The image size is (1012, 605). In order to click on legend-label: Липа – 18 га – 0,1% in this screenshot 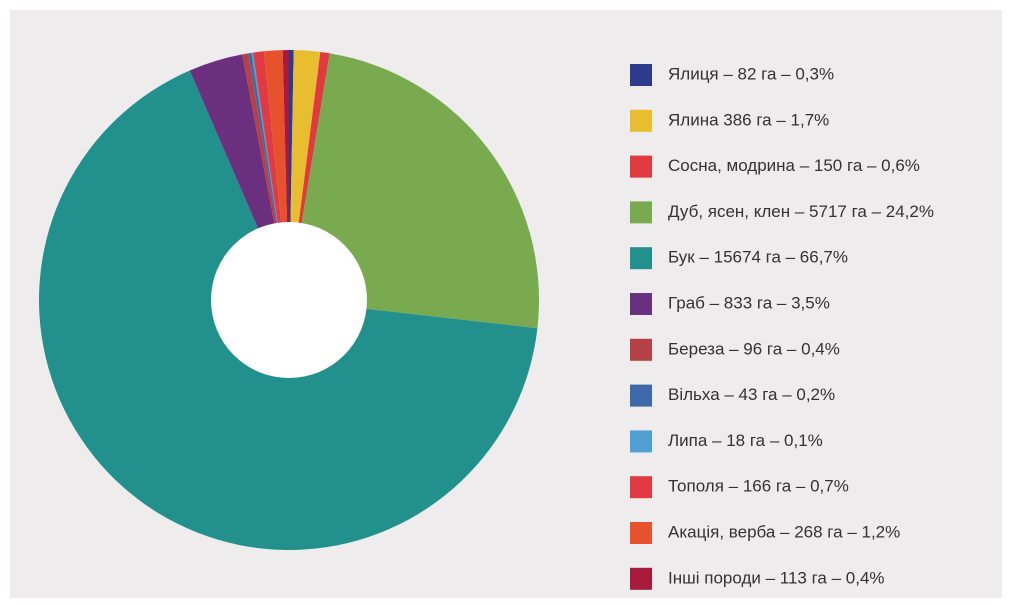, I will do `click(745, 440)`.